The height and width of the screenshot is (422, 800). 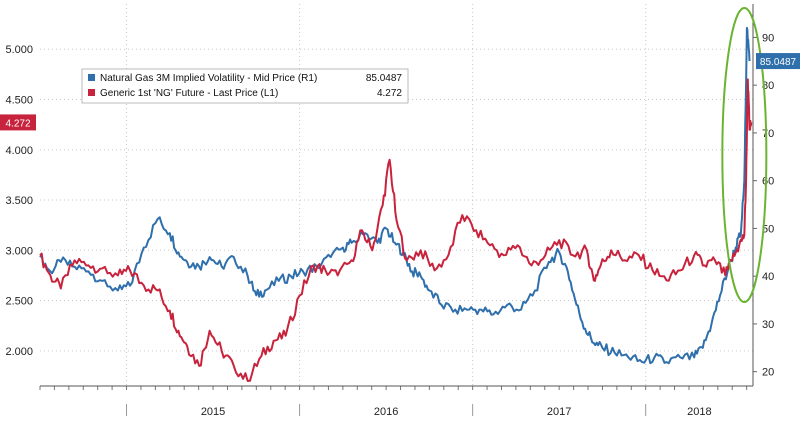 What do you see at coordinates (699, 412) in the screenshot?
I see `year-label: 2018` at bounding box center [699, 412].